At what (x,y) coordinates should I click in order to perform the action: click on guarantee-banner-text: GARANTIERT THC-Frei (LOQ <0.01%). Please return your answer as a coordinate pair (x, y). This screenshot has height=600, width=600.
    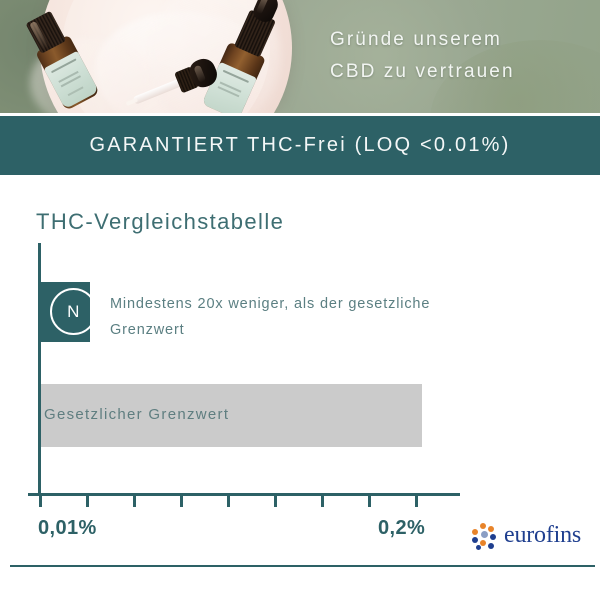
    Looking at the image, I should click on (300, 145).